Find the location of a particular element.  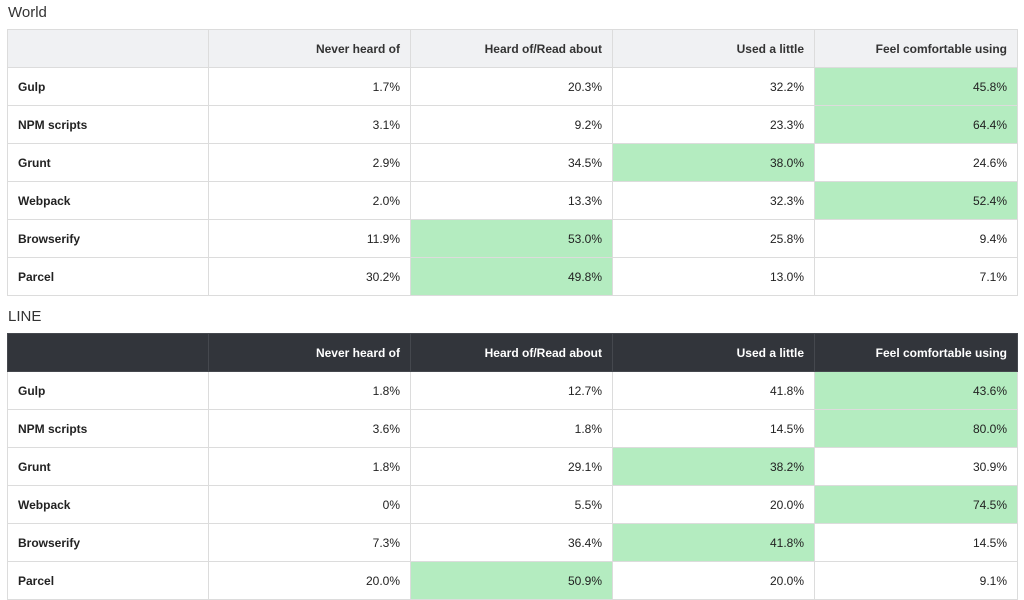

value-cell: 12.7% is located at coordinates (511, 390).